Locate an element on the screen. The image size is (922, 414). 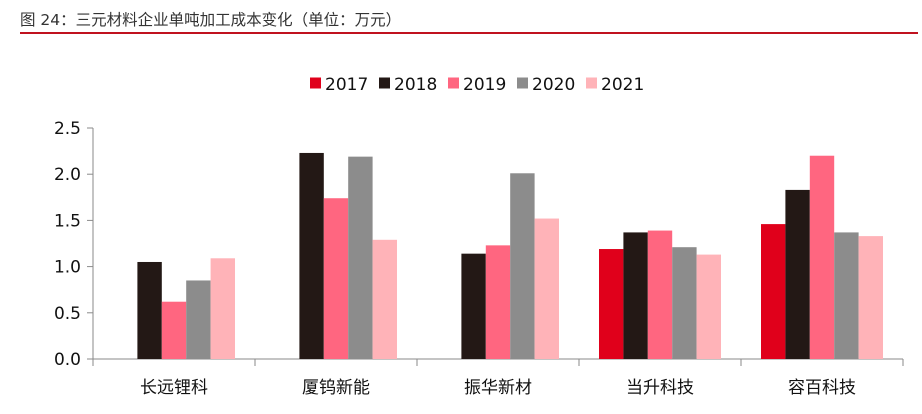
legend-swatch-2017 is located at coordinates (315, 83).